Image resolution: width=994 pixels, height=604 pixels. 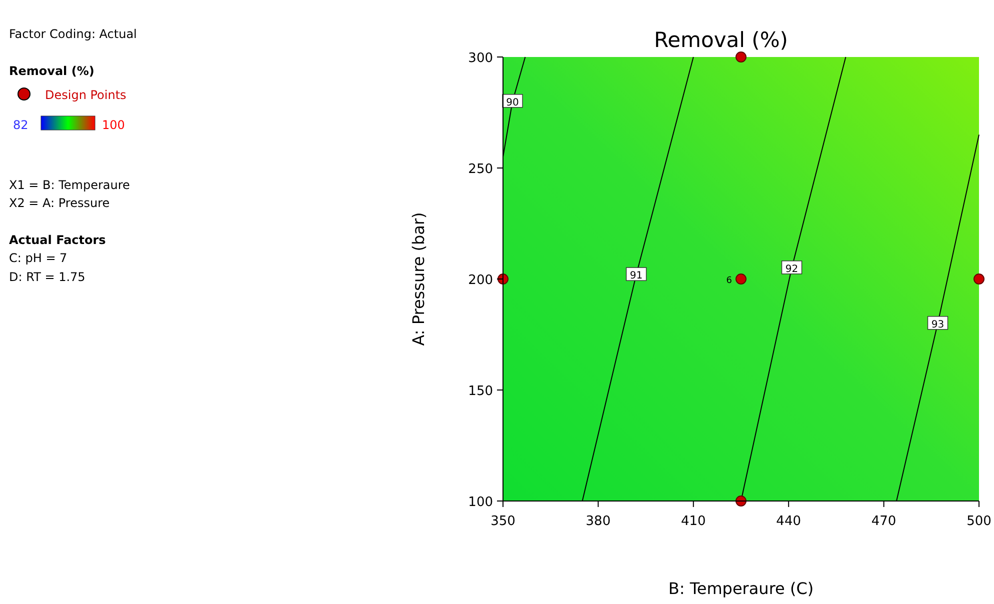 What do you see at coordinates (503, 521) in the screenshot?
I see `x-tick-label: 350` at bounding box center [503, 521].